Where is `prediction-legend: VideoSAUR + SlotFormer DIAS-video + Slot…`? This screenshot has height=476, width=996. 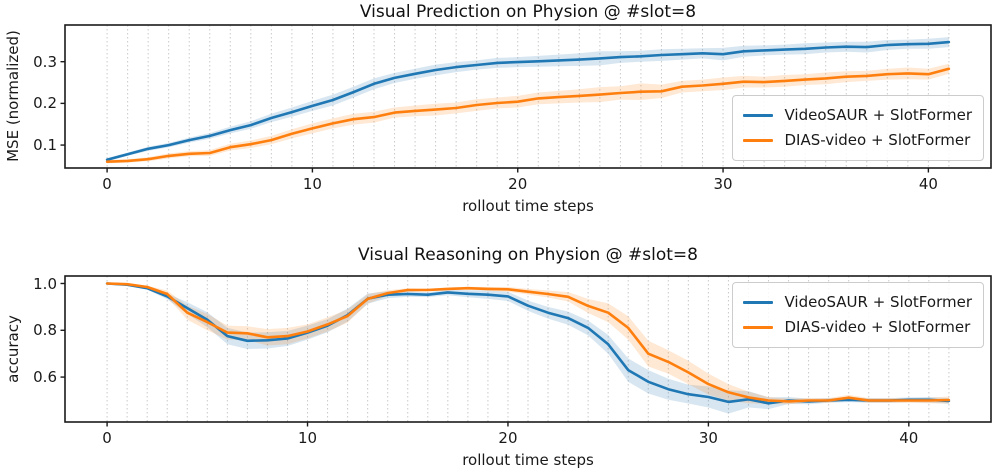
prediction-legend: VideoSAUR + SlotFormer DIAS-video + Slot… is located at coordinates (858, 128).